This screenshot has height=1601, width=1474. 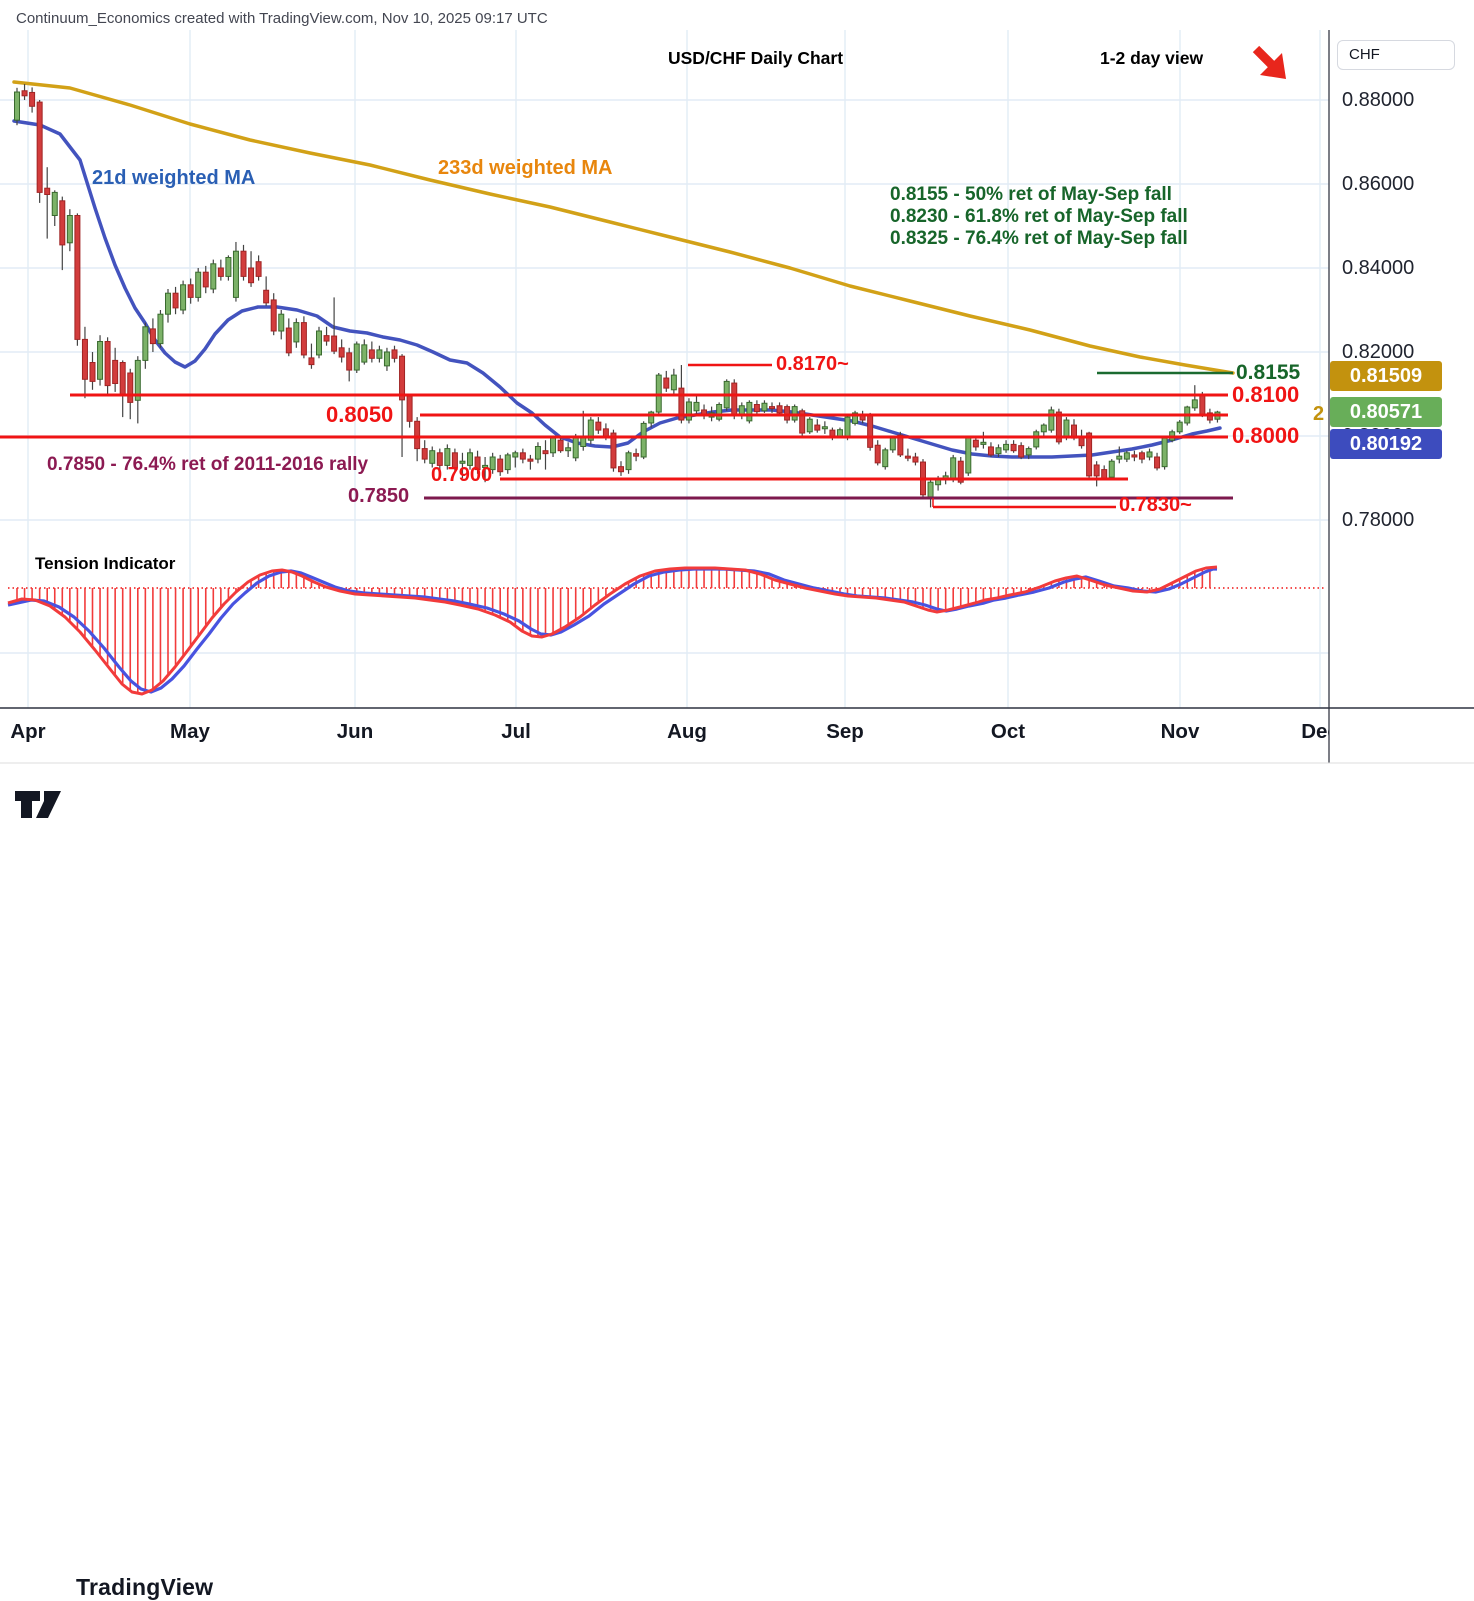 I want to click on ret-2011-2016: 0.7850 - 76.4% ret of 2011-2016 rally, so click(x=208, y=464).